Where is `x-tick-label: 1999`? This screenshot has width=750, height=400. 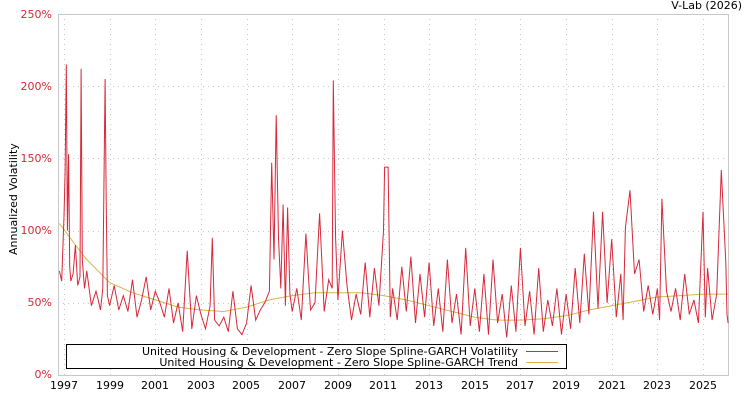
x-tick-label: 1999 is located at coordinates (110, 385).